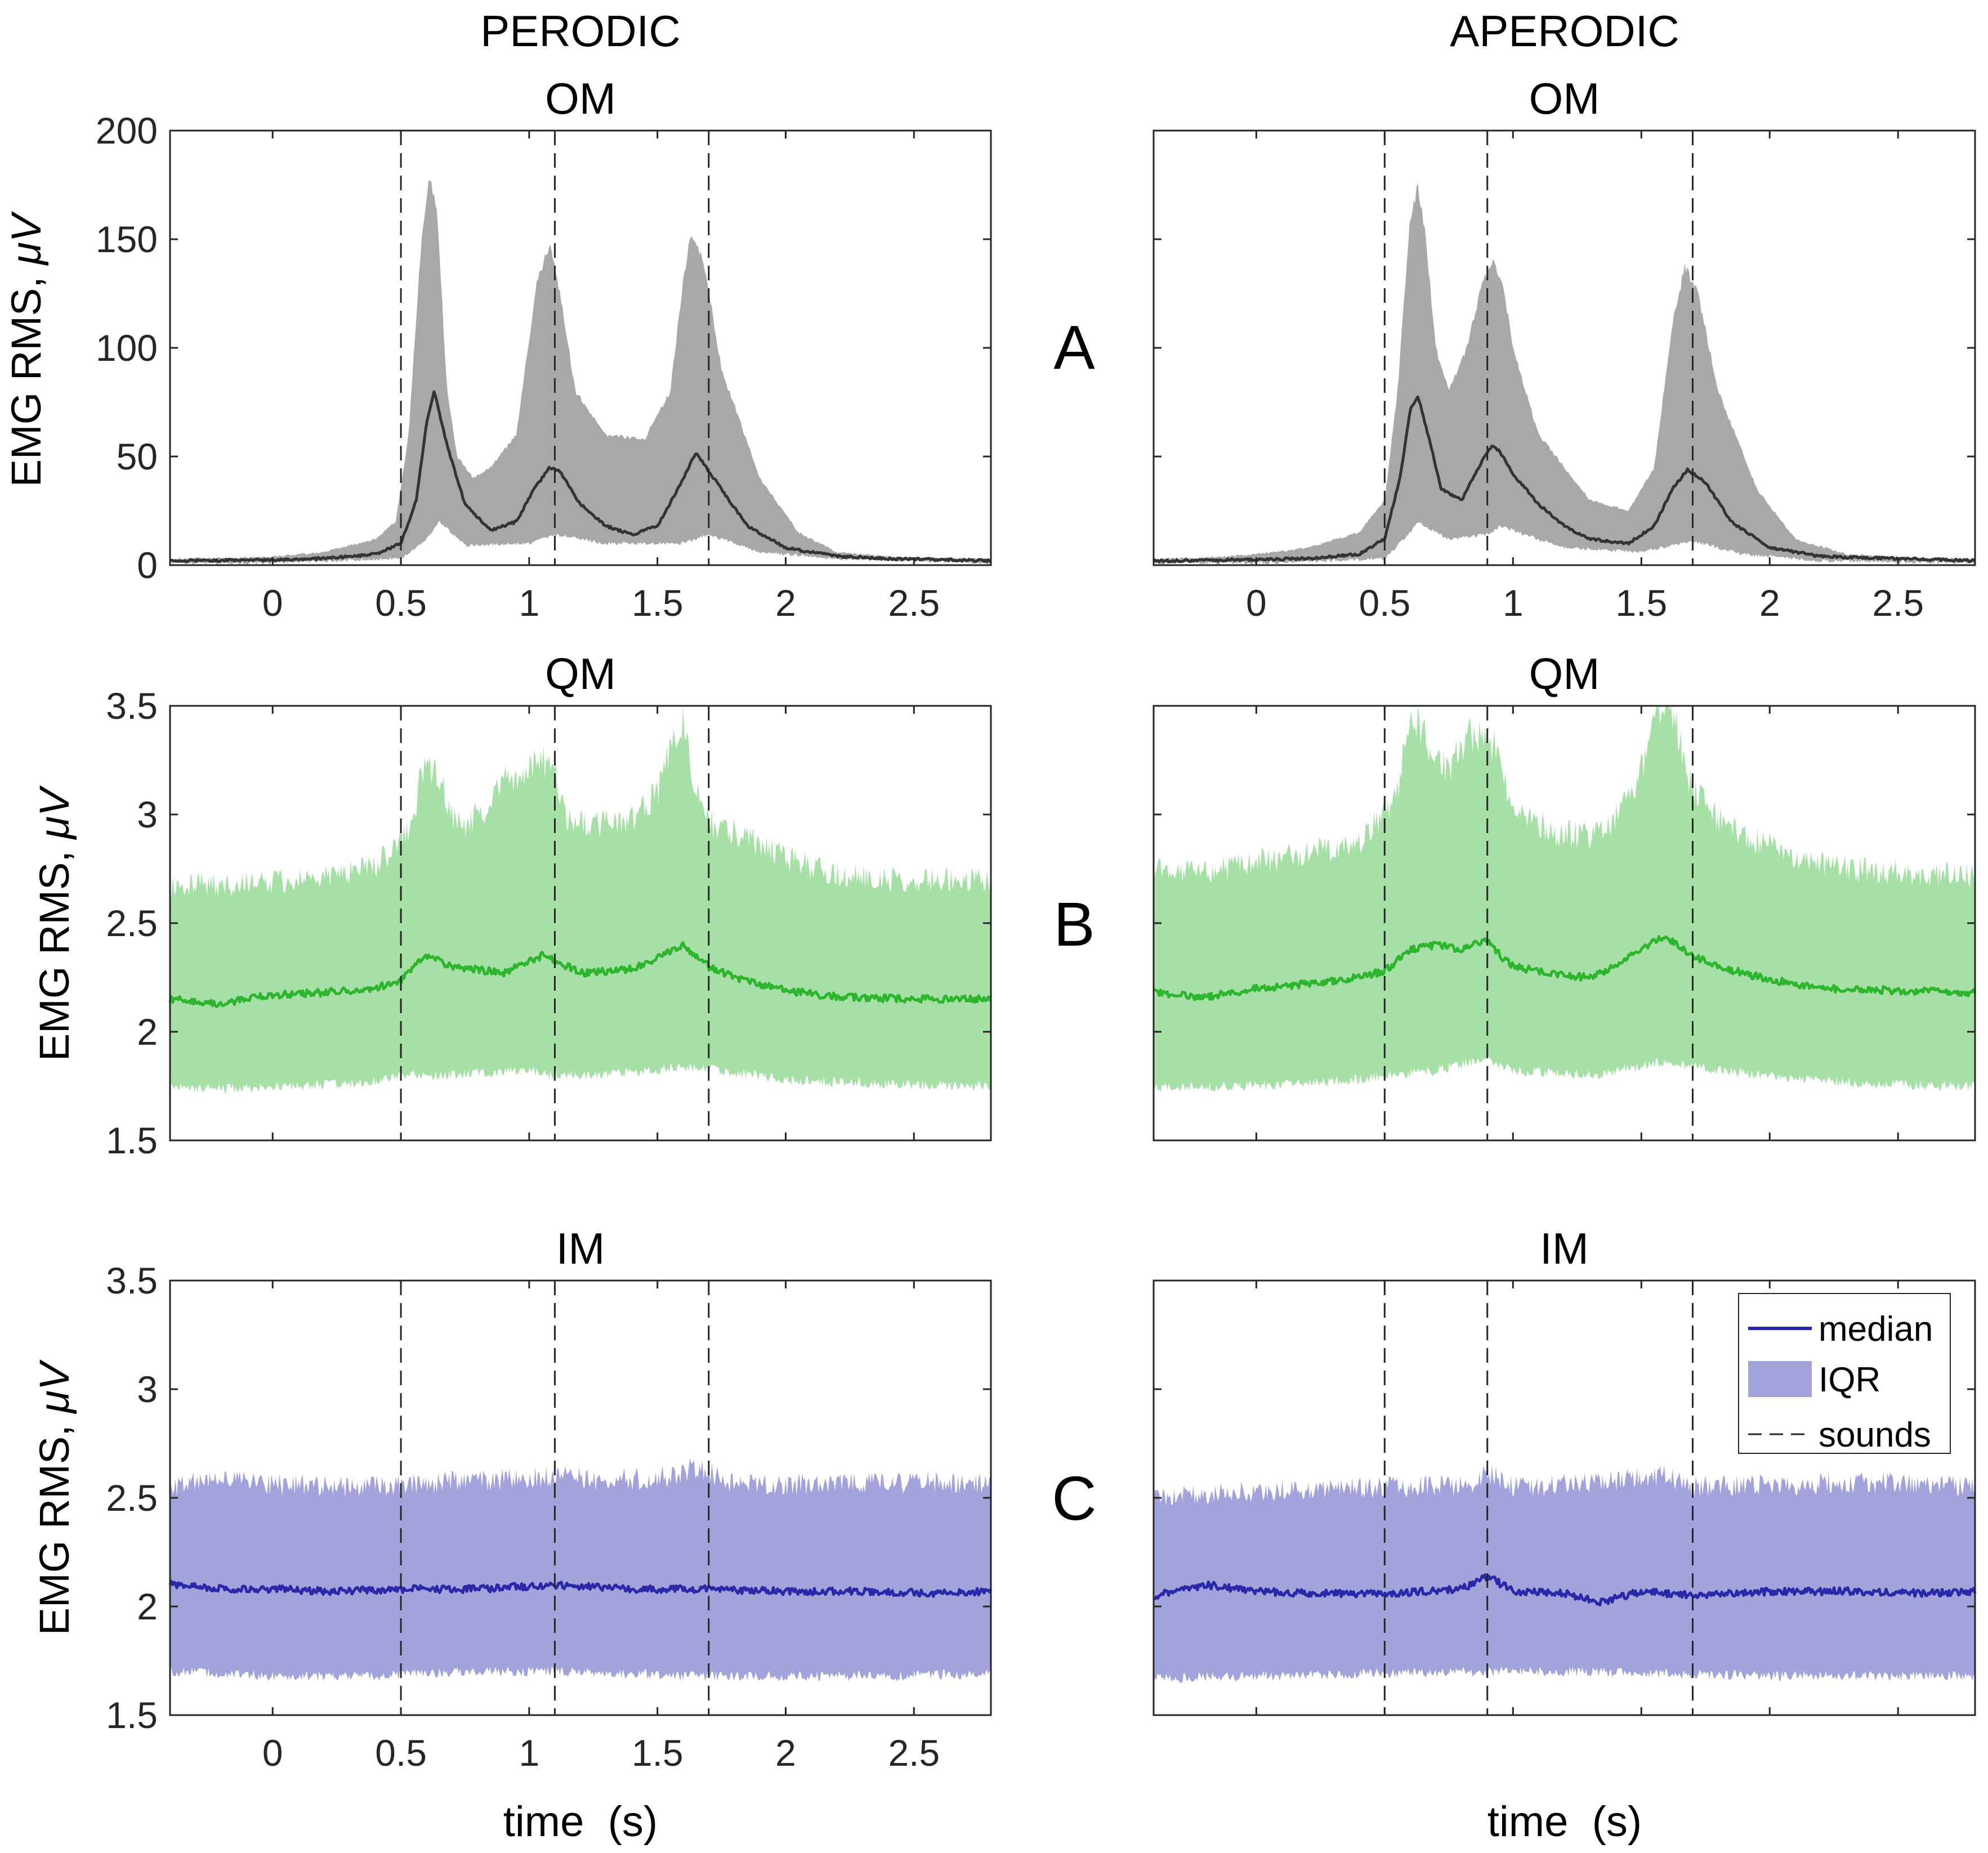 The width and height of the screenshot is (1988, 1853). What do you see at coordinates (1073, 924) in the screenshot?
I see `row-letter-b: B` at bounding box center [1073, 924].